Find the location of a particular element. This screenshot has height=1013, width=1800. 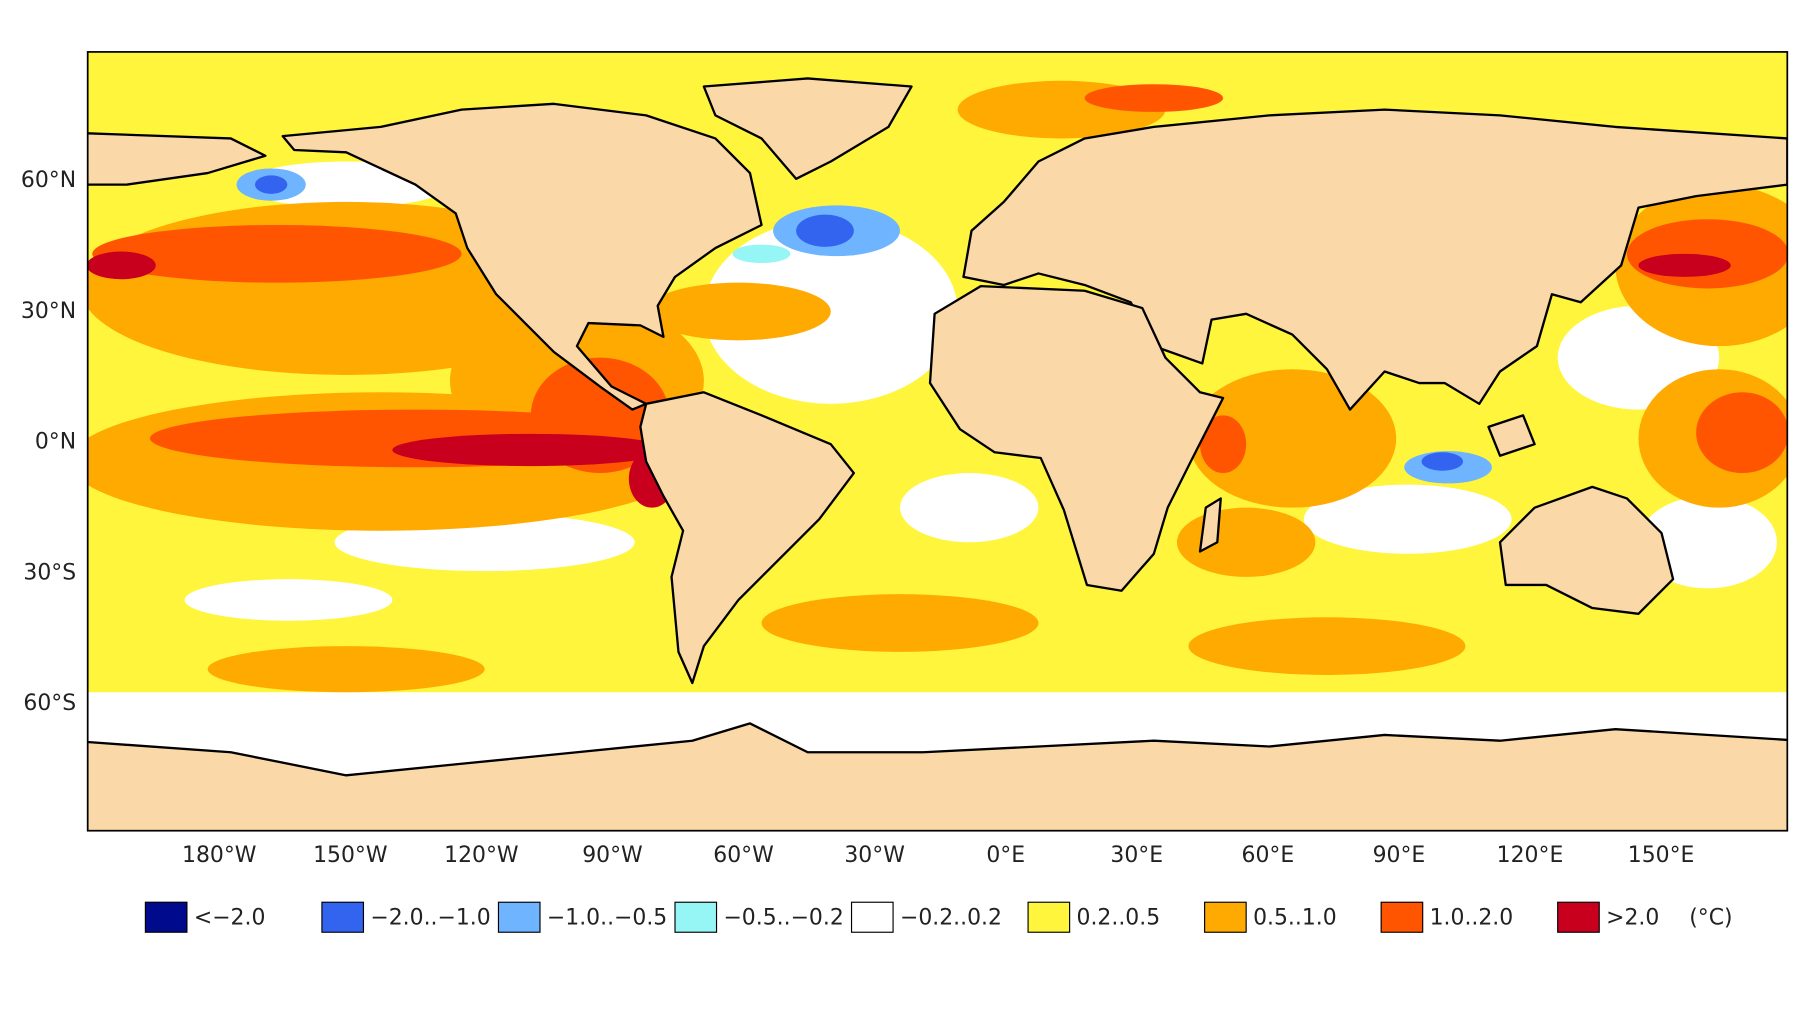

lon-label: 120°E is located at coordinates (1530, 855).